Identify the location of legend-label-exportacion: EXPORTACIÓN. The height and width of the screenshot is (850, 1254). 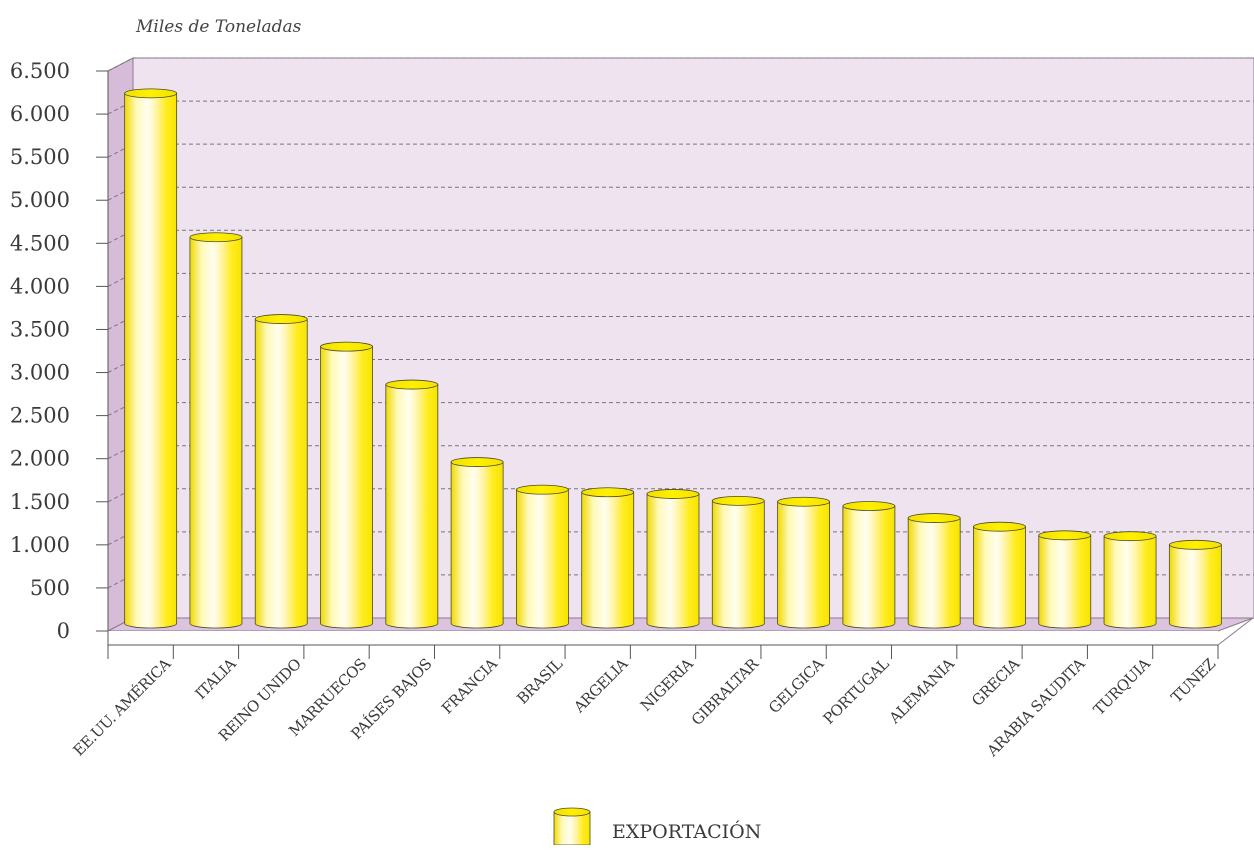
(686, 831).